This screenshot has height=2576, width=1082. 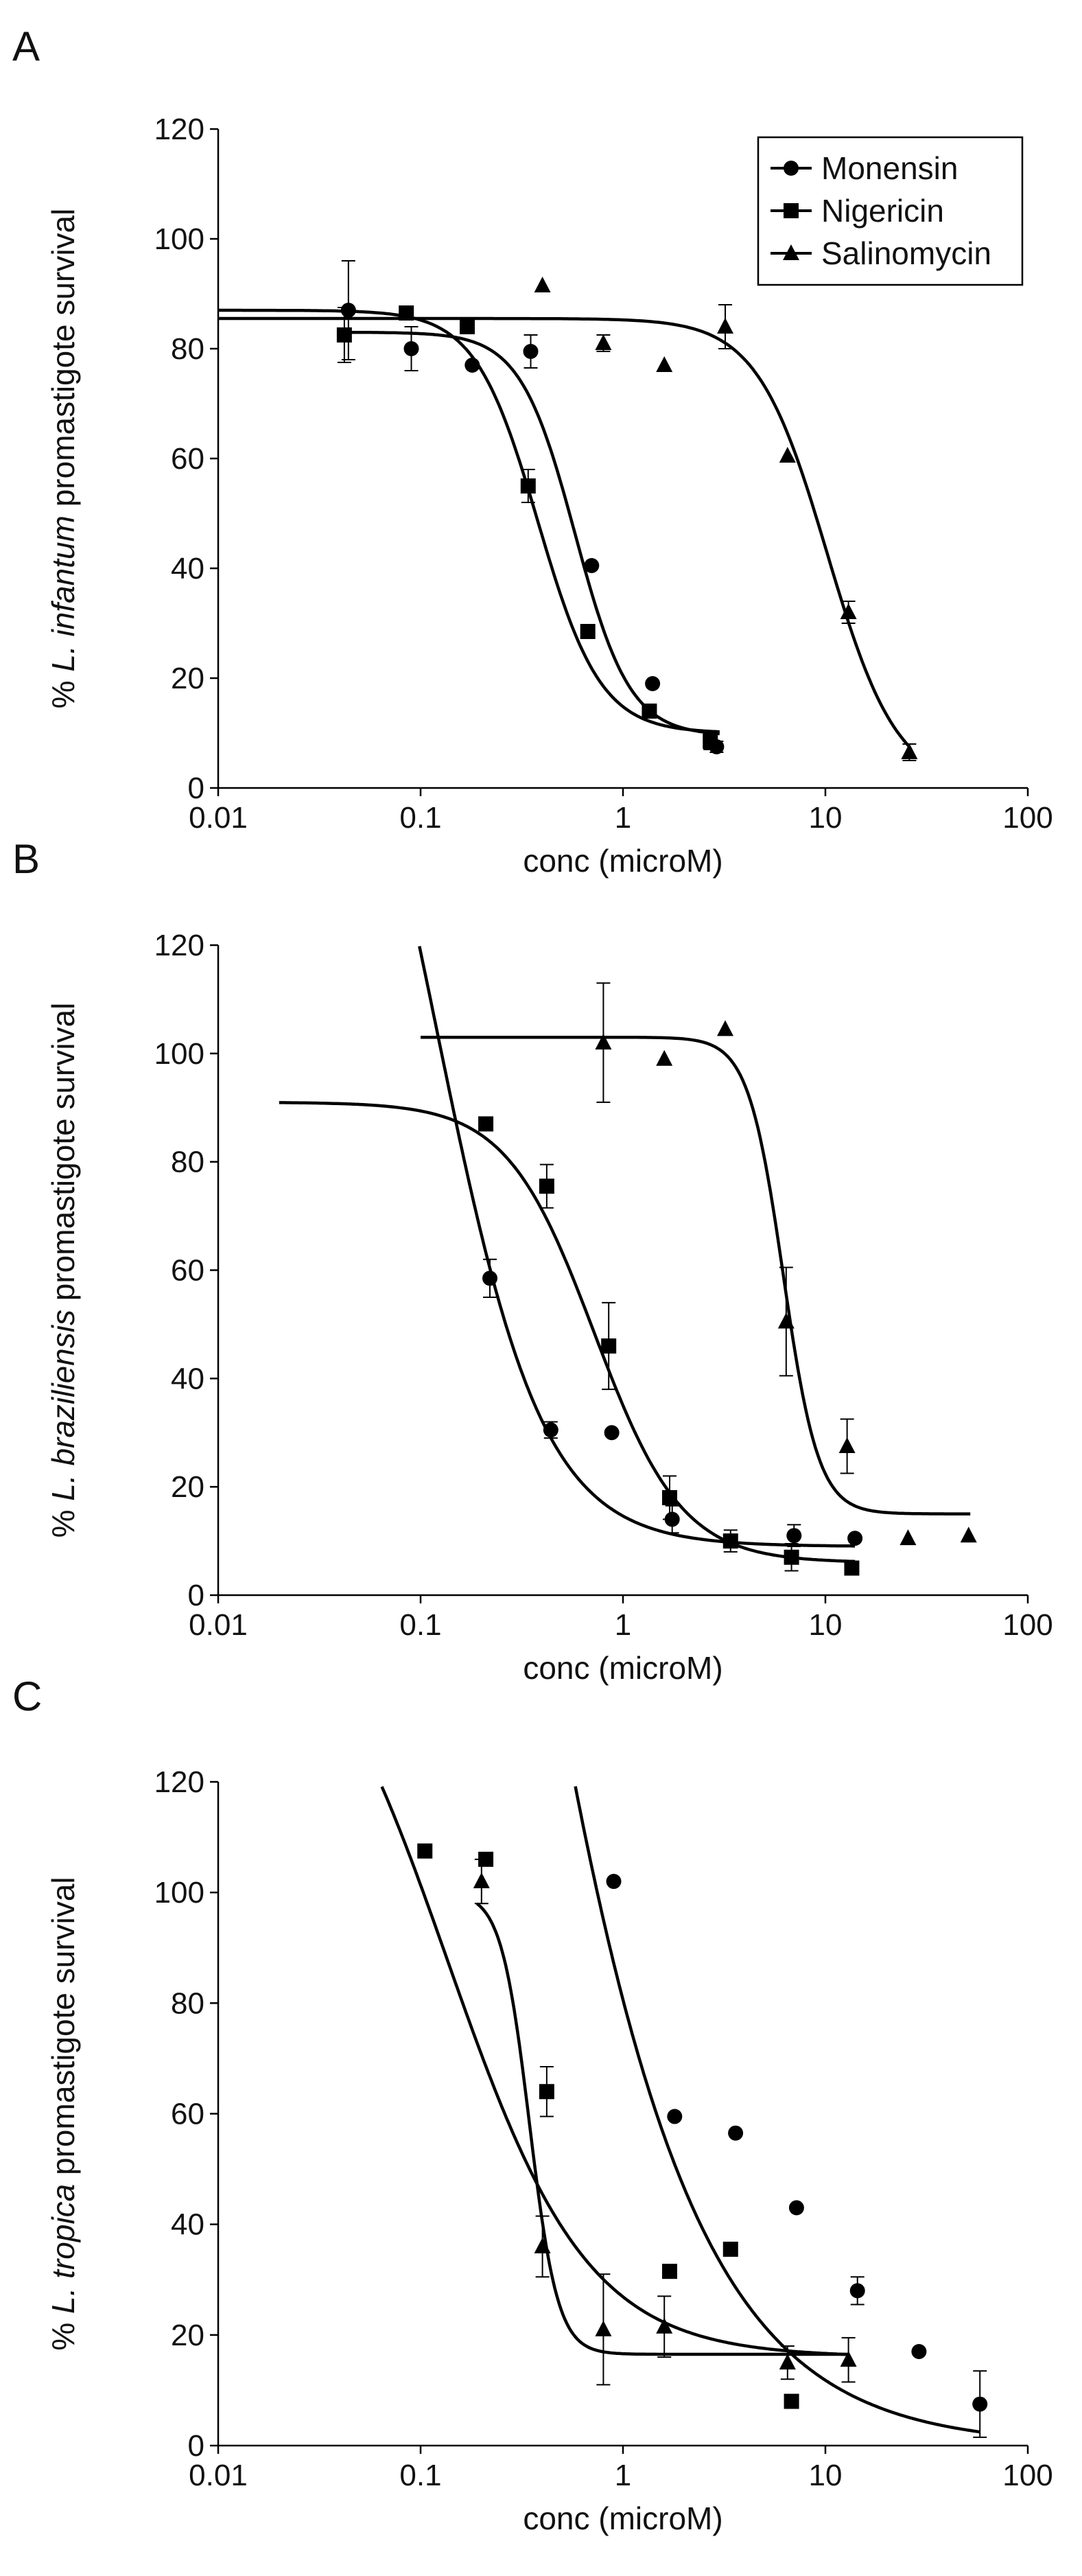 What do you see at coordinates (27, 1696) in the screenshot?
I see `panel-letter: C` at bounding box center [27, 1696].